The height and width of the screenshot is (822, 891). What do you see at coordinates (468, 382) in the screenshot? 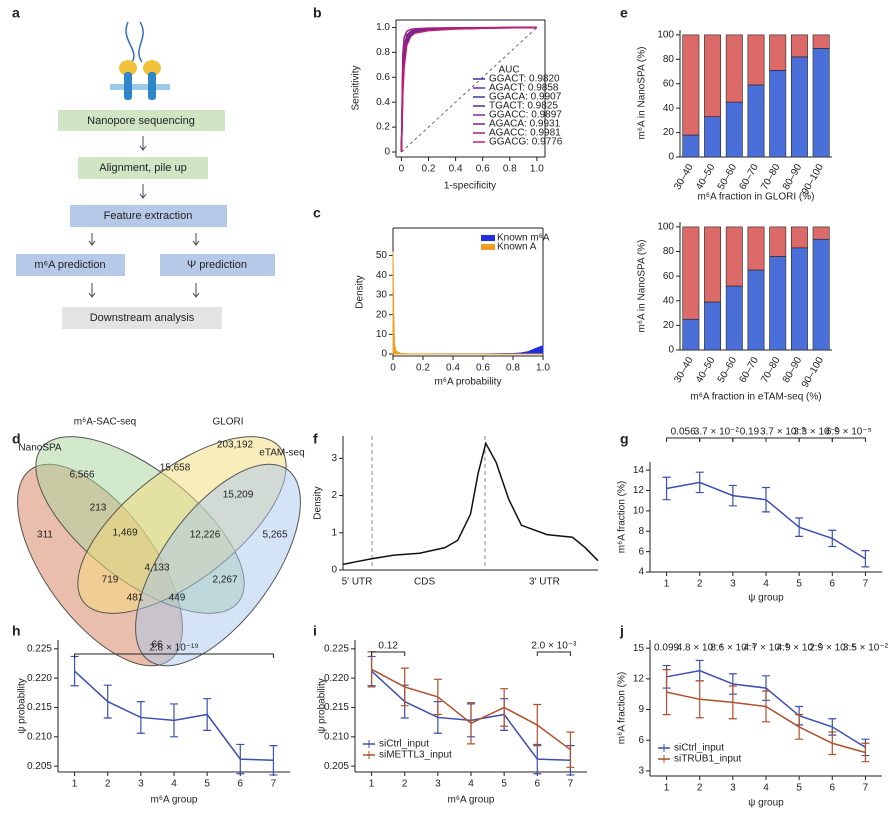
I see `x-axis-label: m⁶A probability` at bounding box center [468, 382].